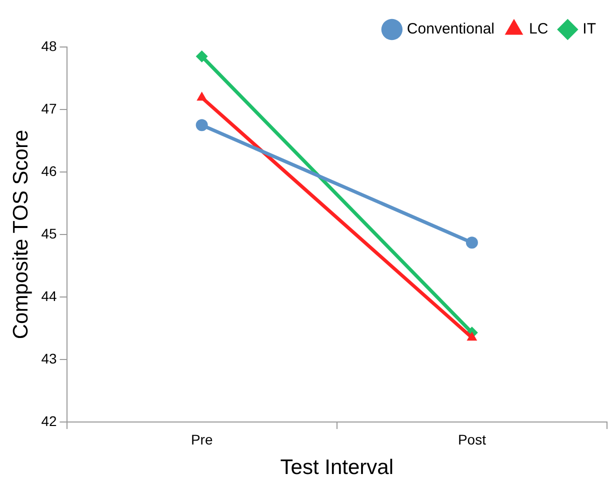 The image size is (613, 490). Describe the element at coordinates (538, 29) in the screenshot. I see `legend-label: LC` at that location.